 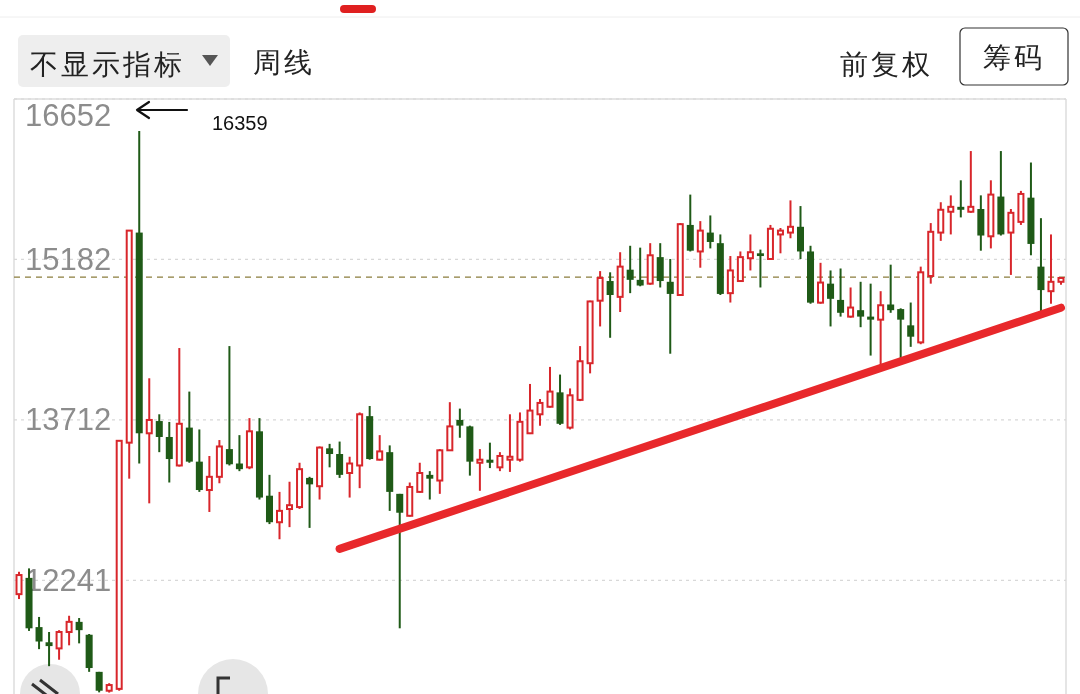 What do you see at coordinates (284, 62) in the screenshot?
I see `text: 周线` at bounding box center [284, 62].